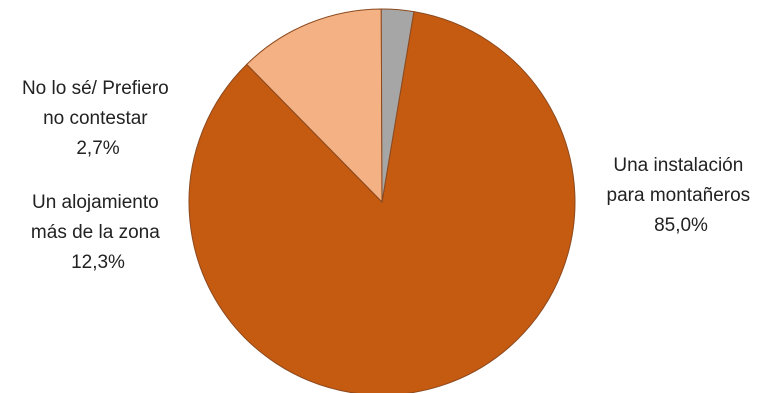  I want to click on slice-label-montaneros: Una instalación para montañeros 85,0%, so click(681, 195).